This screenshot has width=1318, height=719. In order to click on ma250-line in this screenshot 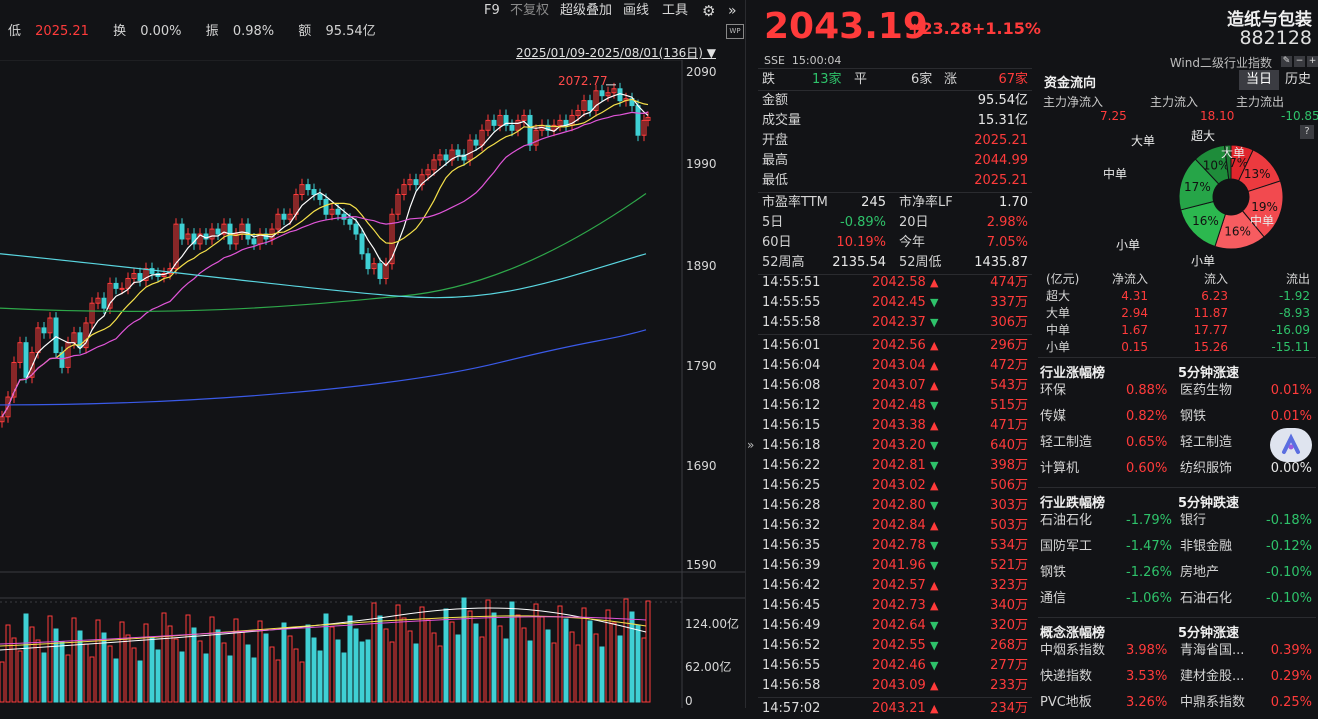, I will do `click(323, 367)`.